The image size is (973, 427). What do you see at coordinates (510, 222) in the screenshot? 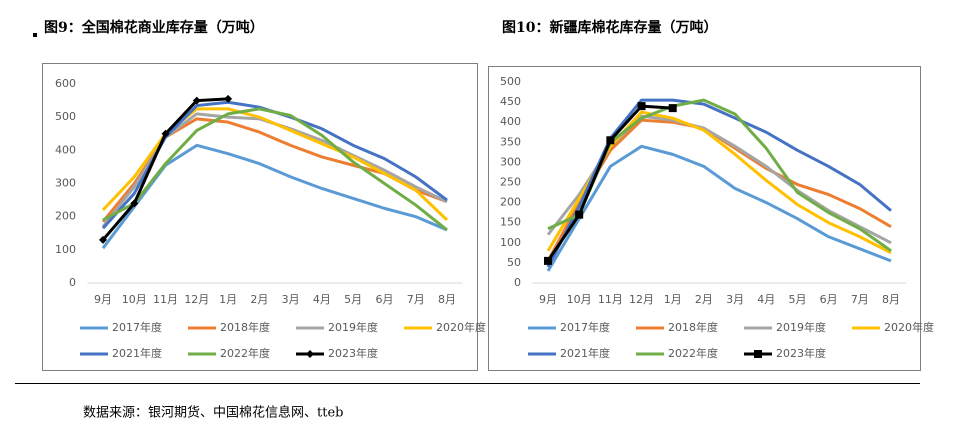
I see `y-tick-label: 150` at bounding box center [510, 222].